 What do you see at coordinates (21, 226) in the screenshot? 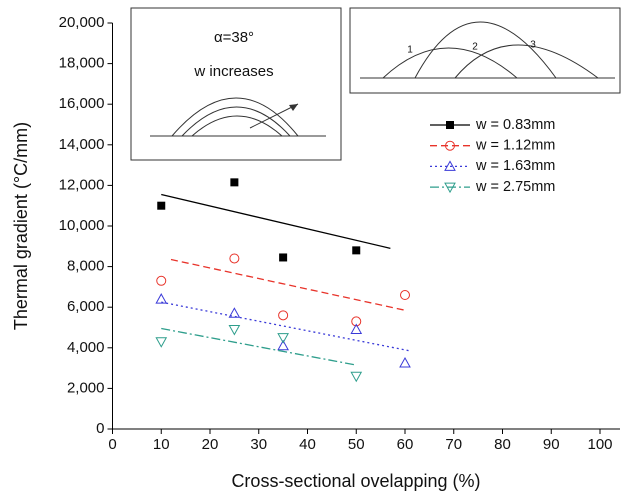
I see `y-axis-title: Thermal gradient (°C/mm)` at bounding box center [21, 226].